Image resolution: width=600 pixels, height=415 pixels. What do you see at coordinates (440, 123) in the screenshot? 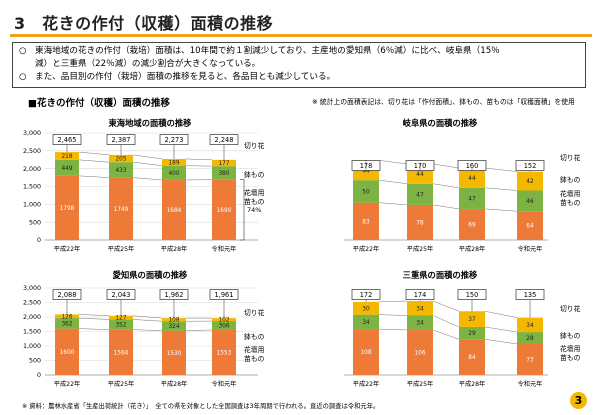
I see `chart-title: 岐阜県の面積の推移` at bounding box center [440, 123].